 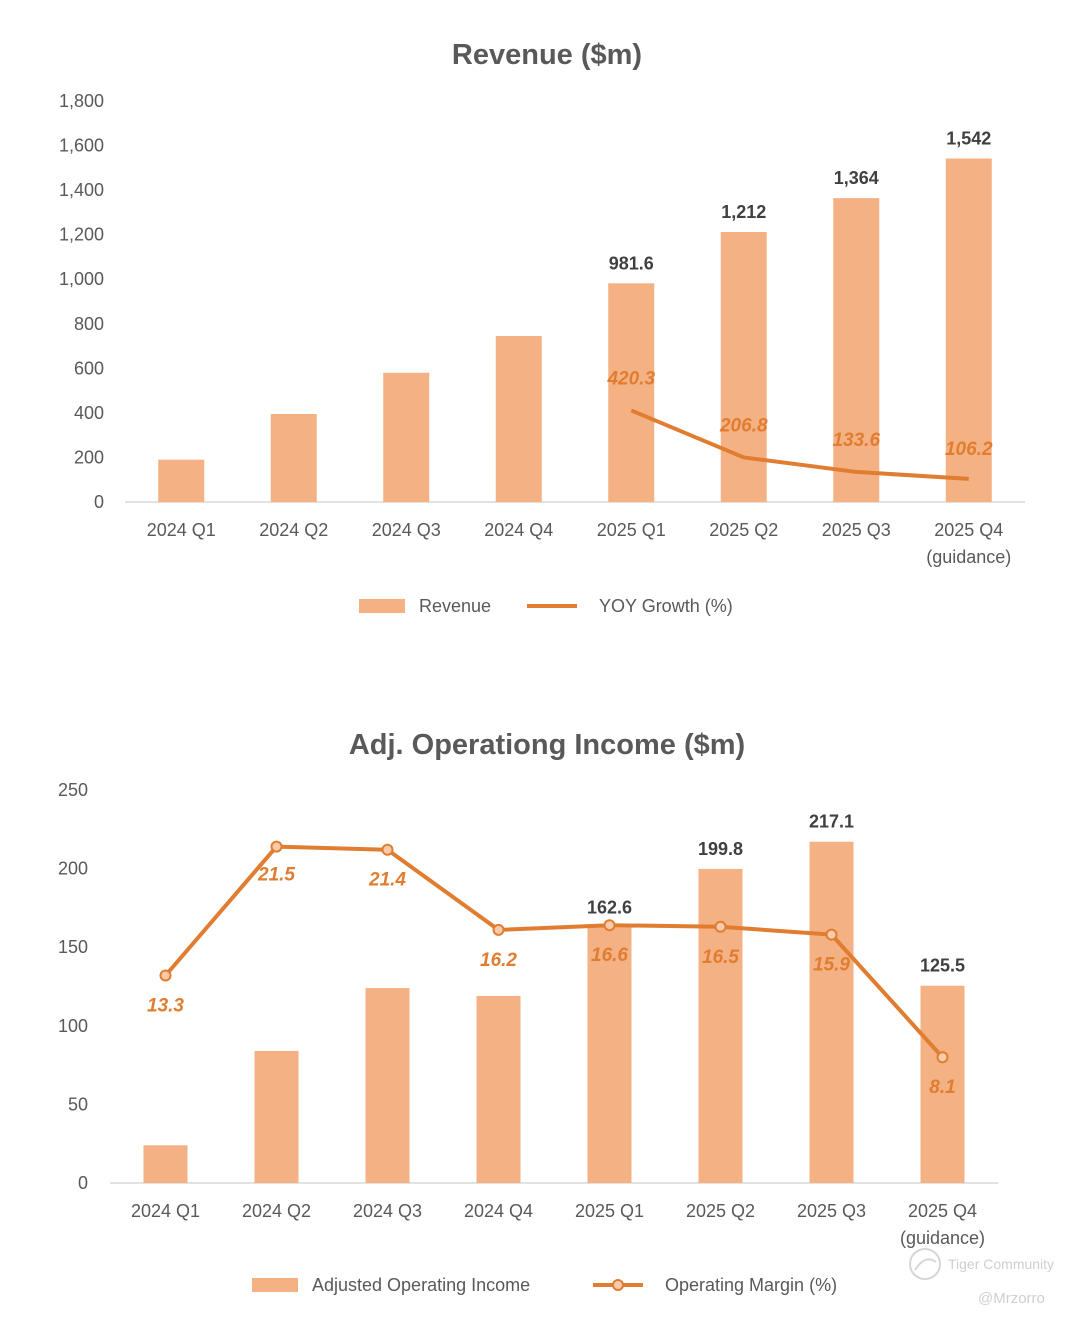 I want to click on tiger-logo-stroke, so click(x=925, y=1264).